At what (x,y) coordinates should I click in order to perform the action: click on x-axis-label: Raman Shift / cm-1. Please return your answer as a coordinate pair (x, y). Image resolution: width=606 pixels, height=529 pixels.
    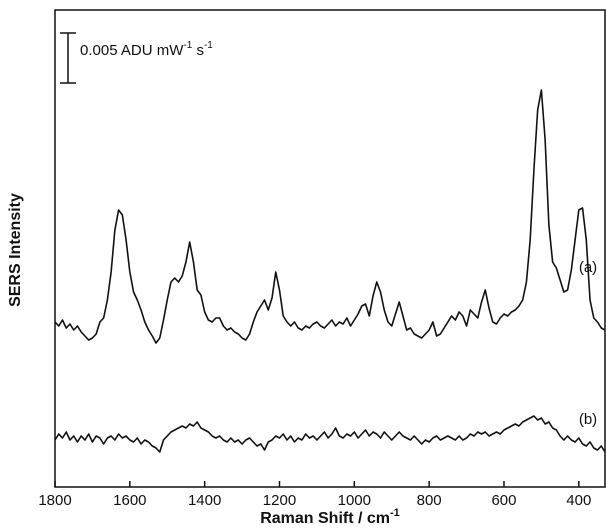
    Looking at the image, I should click on (330, 517).